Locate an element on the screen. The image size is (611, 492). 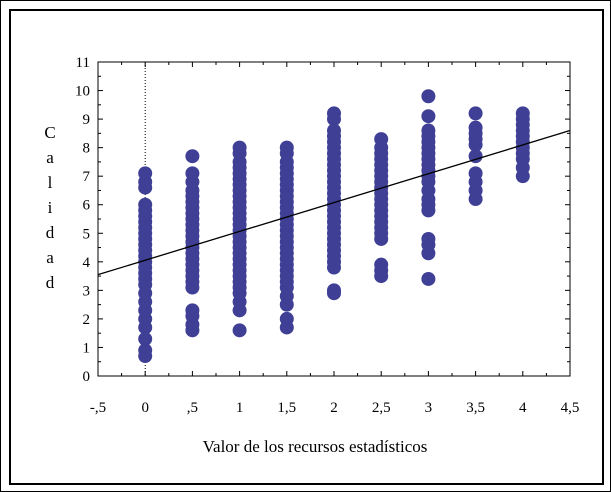
y-axis-label-letter: i is located at coordinates (50, 207).